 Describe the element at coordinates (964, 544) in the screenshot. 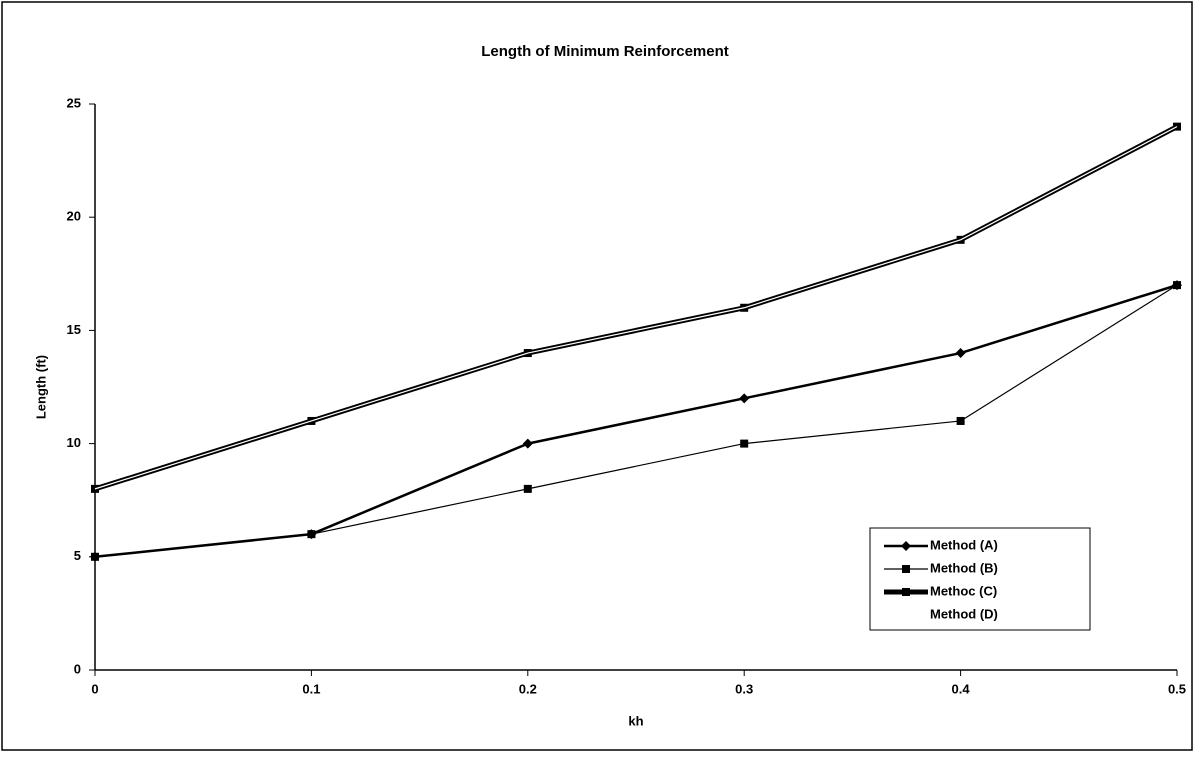

I see `legend-label: Method (A)` at that location.